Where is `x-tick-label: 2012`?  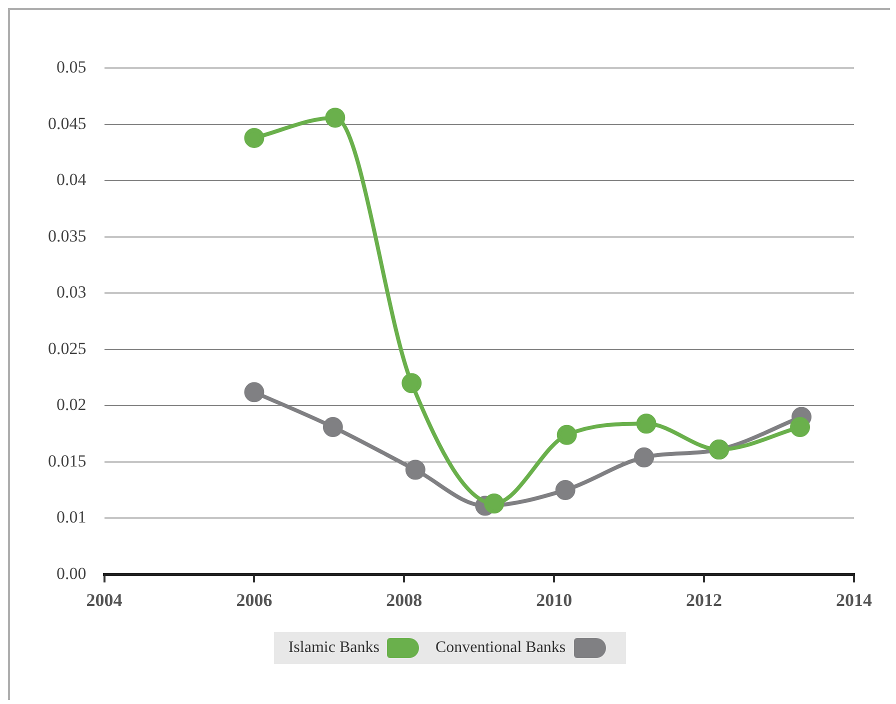 x-tick-label: 2012 is located at coordinates (704, 600).